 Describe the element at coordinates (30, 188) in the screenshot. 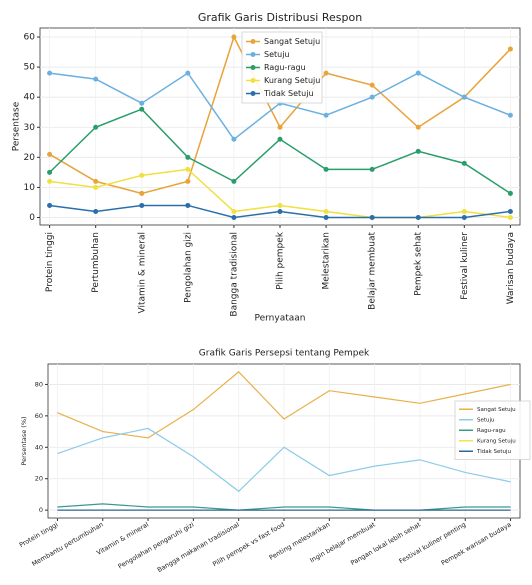

I see `y-tick-label: 10` at that location.